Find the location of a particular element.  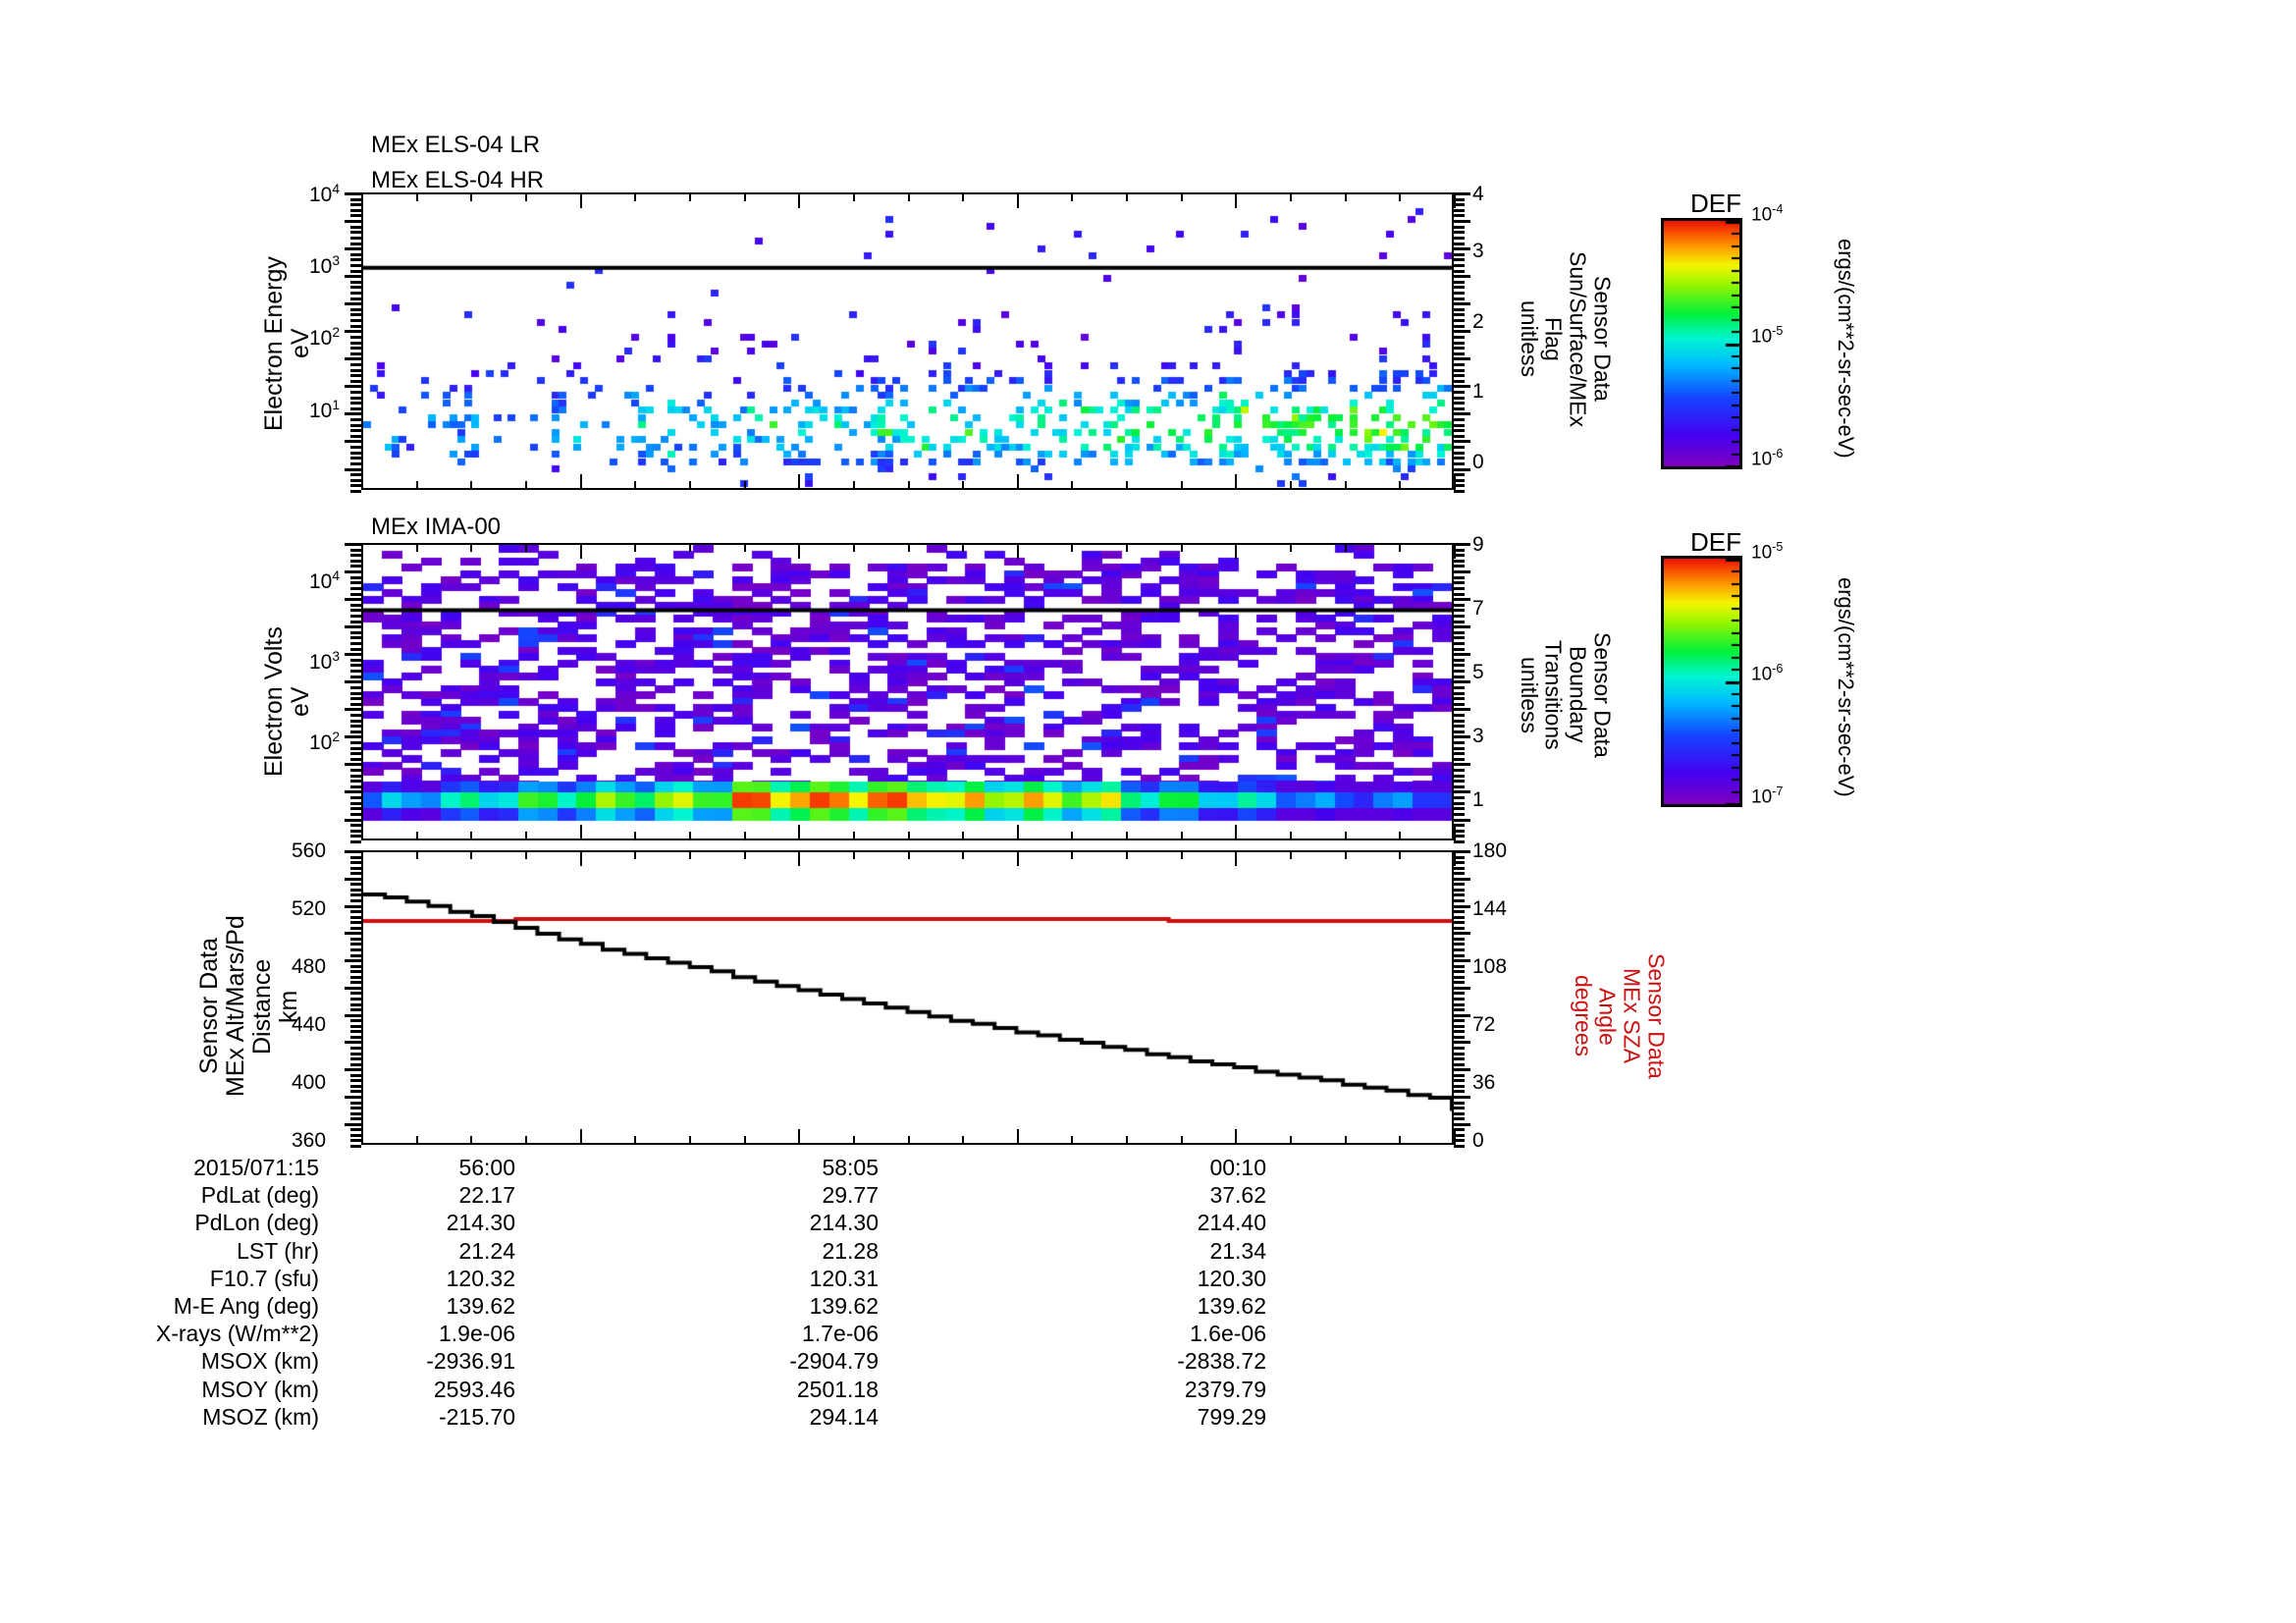

table-cell: -2838.72 is located at coordinates (1221, 1362).